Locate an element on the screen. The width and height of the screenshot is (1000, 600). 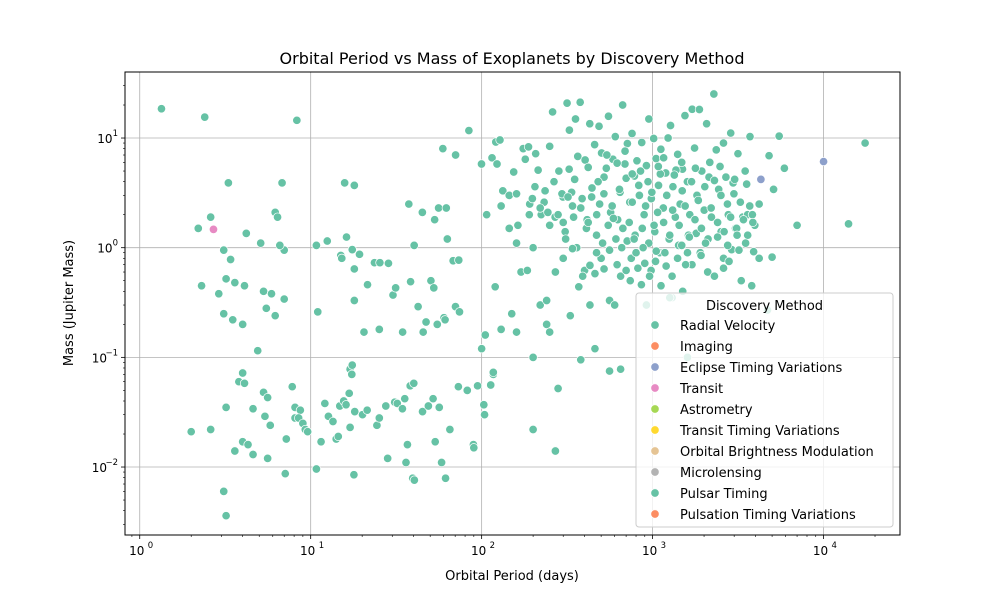
legend-label: Transit is located at coordinates (701, 389).